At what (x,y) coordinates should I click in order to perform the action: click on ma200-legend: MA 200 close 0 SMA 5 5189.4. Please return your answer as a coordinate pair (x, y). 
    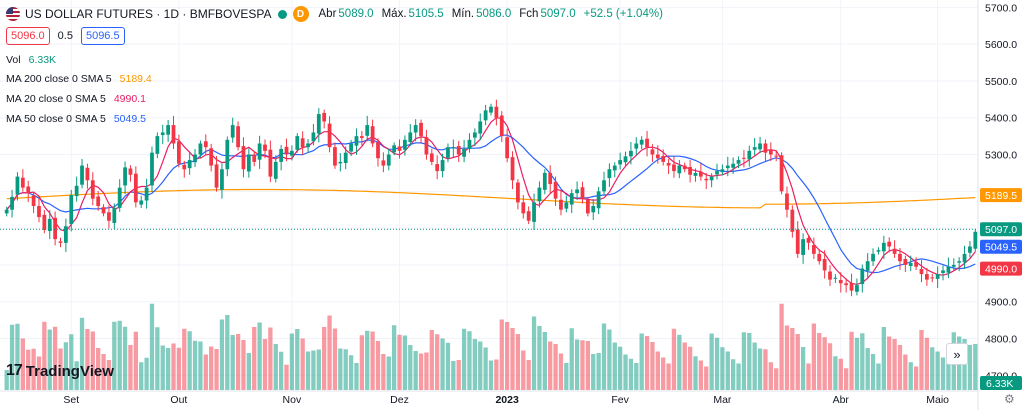
    Looking at the image, I should click on (79, 79).